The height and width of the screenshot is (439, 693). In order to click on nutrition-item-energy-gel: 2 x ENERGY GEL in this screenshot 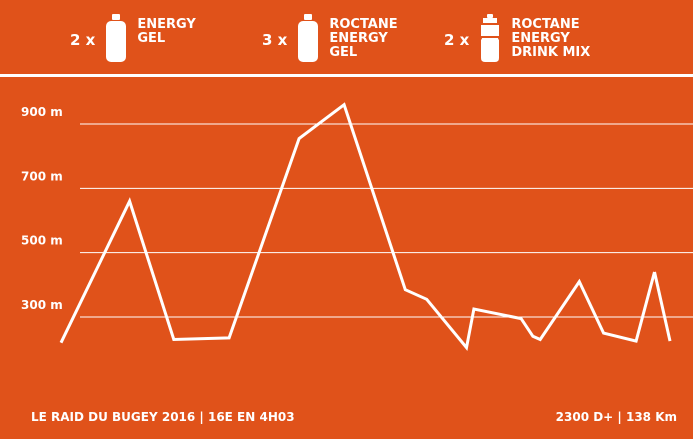, I will do `click(133, 38)`.